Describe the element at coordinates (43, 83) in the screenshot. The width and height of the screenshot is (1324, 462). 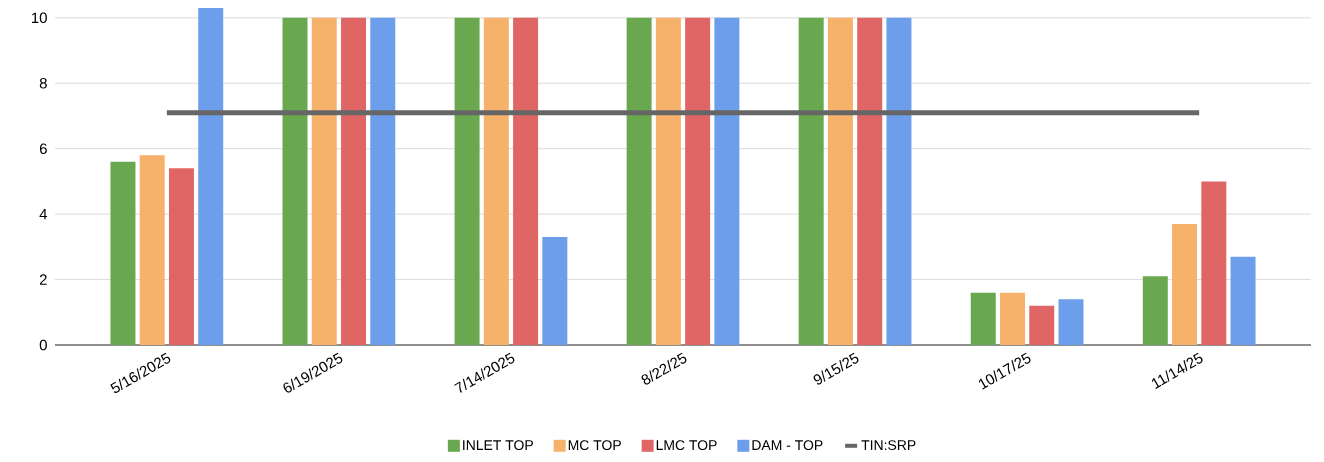
I see `y-tick-label: 8` at that location.